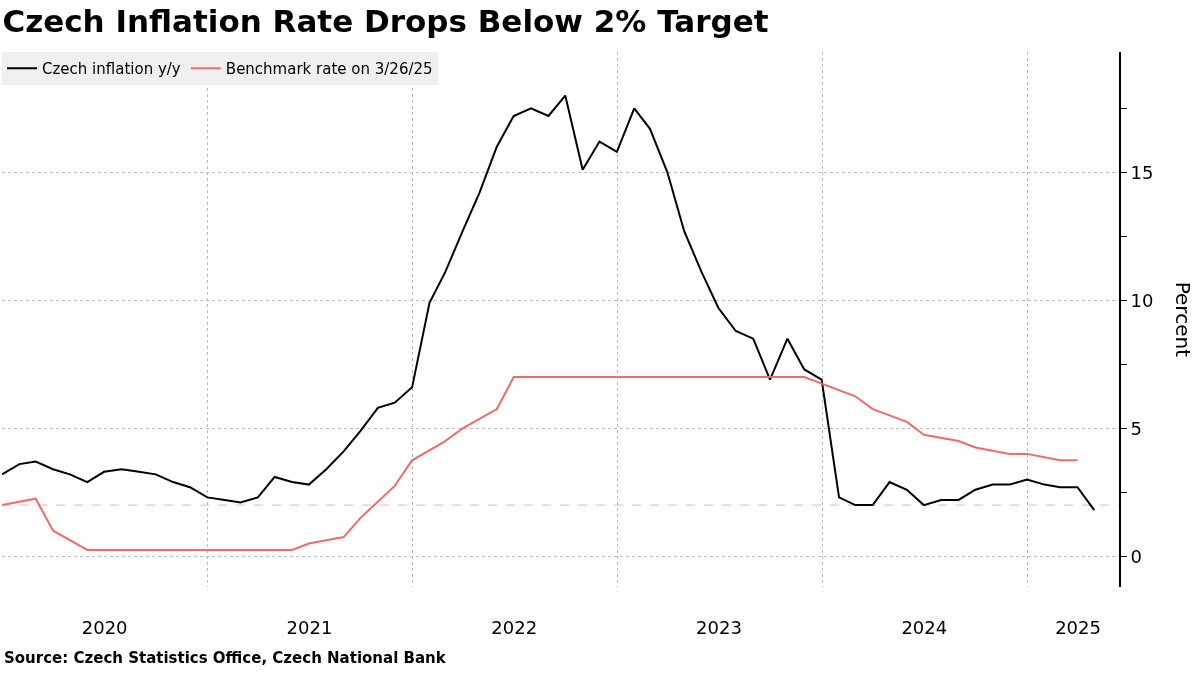 The image size is (1200, 675). Describe the element at coordinates (1142, 300) in the screenshot. I see `y-tick-label: 10` at that location.